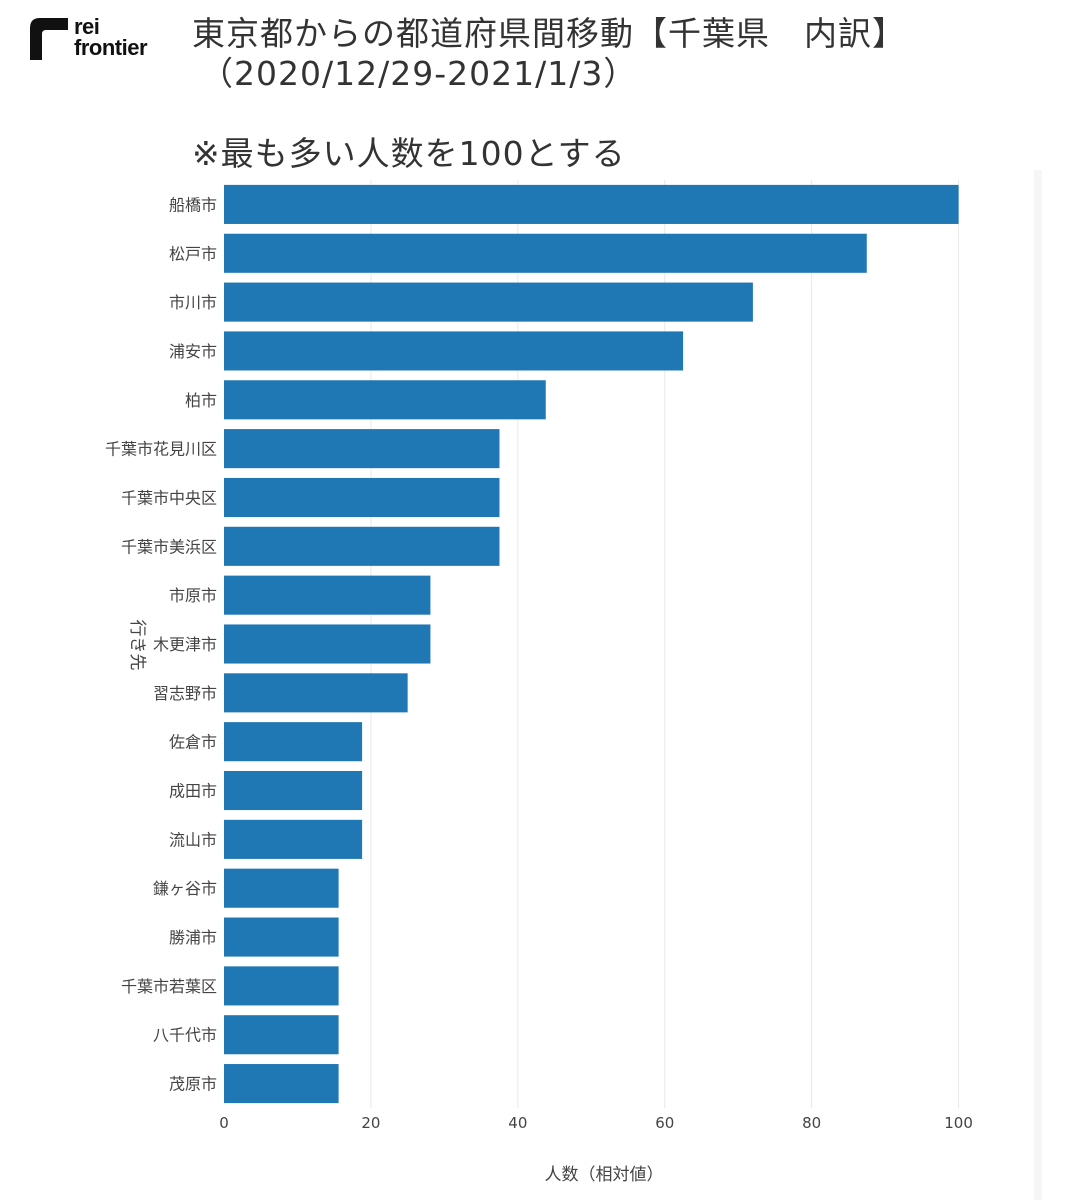 Image resolution: width=1088 pixels, height=1200 pixels. I want to click on x-tick-labels: 0 20 40 60 80 100, so click(596, 1123).